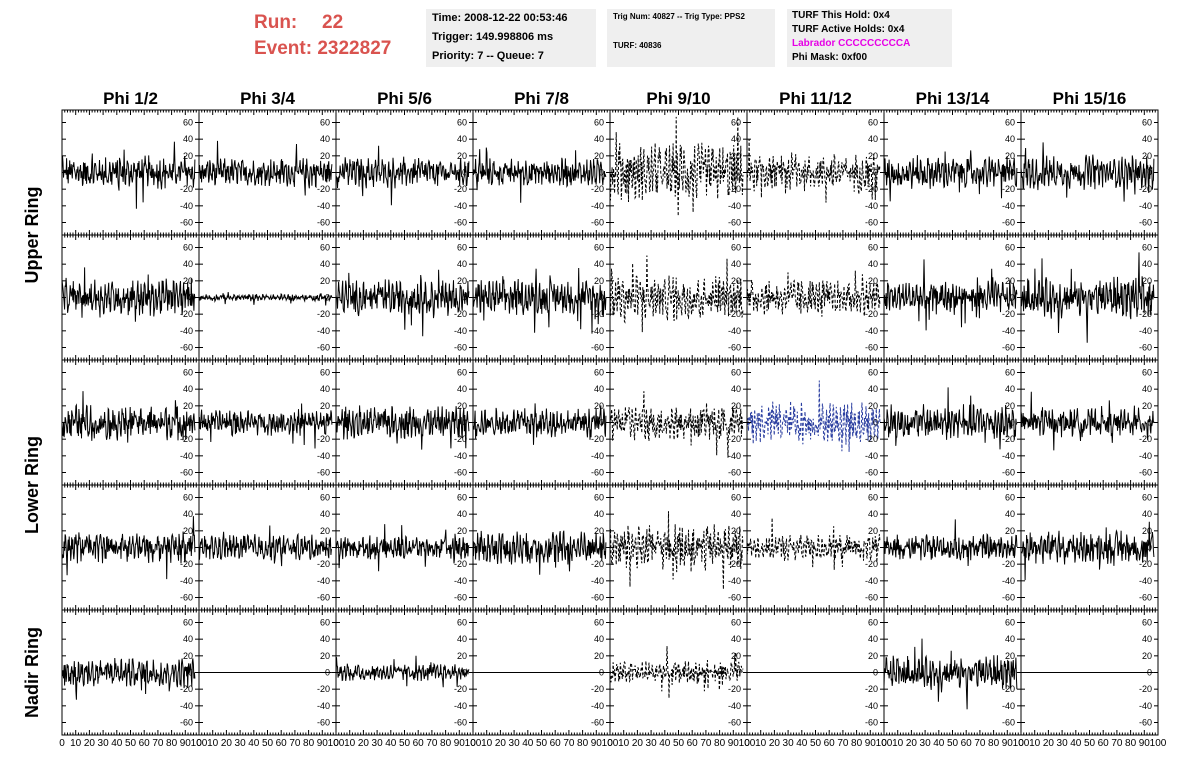 This screenshot has height=772, width=1196. What do you see at coordinates (1090, 98) in the screenshot?
I see `column-header: Phi 15/16` at bounding box center [1090, 98].